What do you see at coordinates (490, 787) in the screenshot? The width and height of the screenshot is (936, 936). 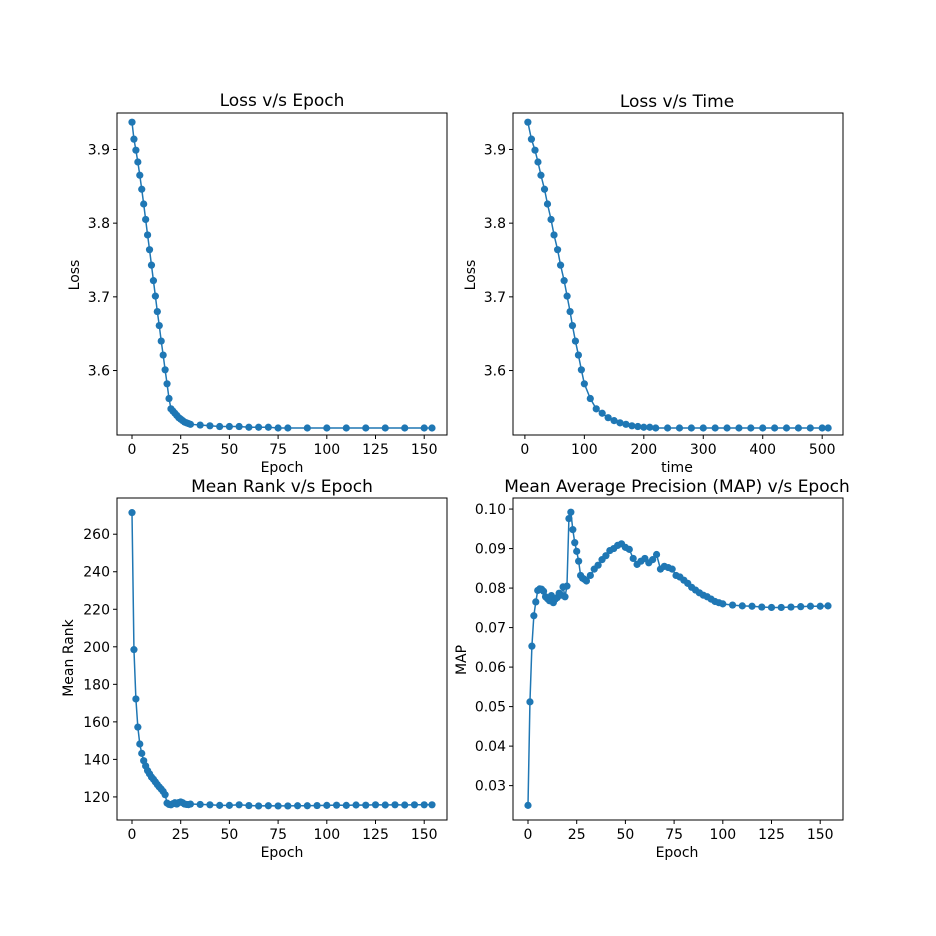 I see `y-tick-label: 0.03` at bounding box center [490, 787].